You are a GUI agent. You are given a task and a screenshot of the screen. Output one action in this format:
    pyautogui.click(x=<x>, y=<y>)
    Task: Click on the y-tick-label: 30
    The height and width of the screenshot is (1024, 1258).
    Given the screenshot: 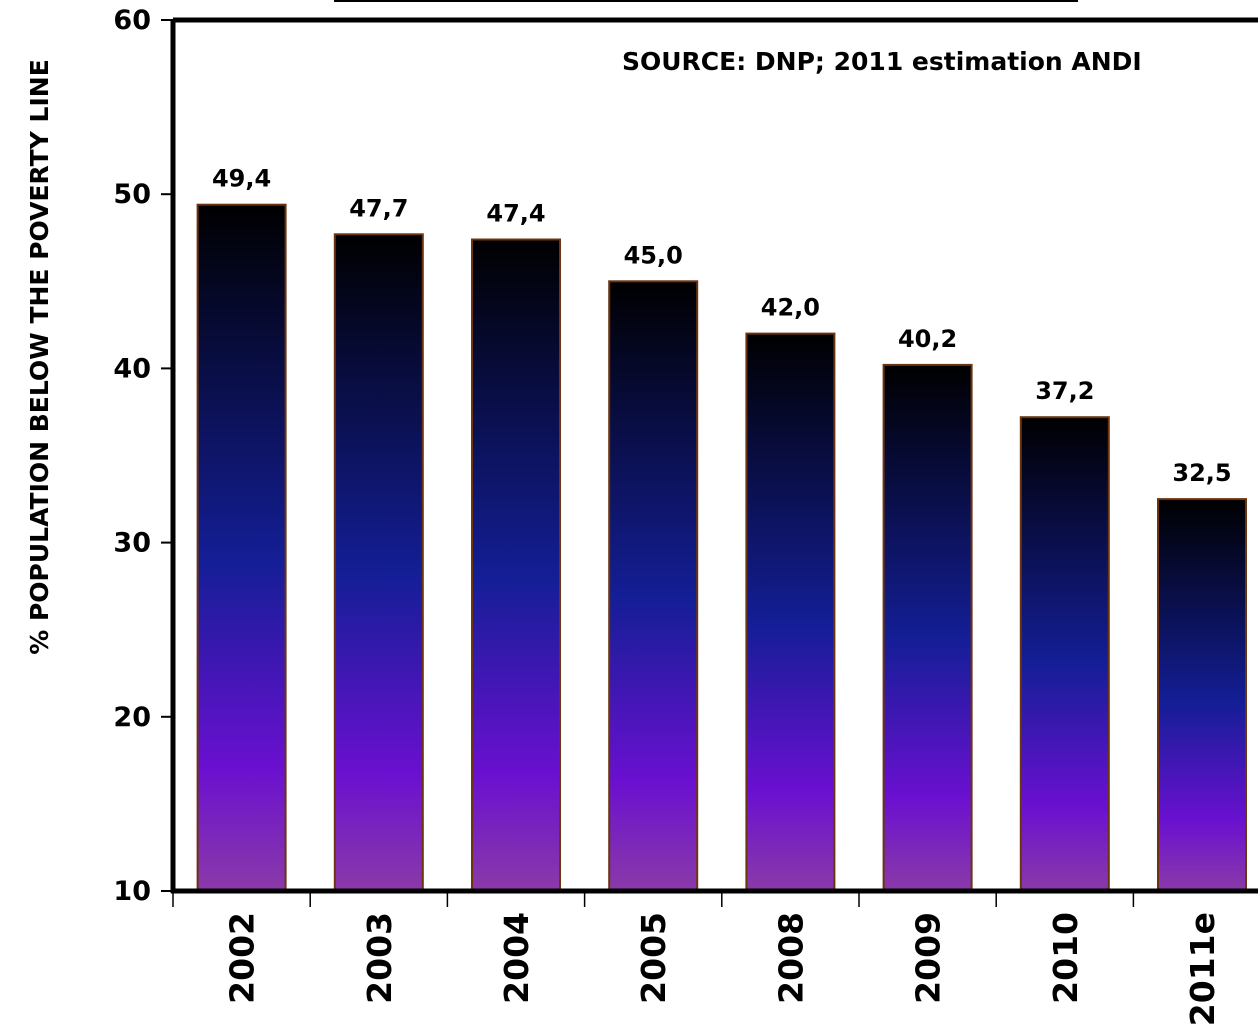 What is the action you would take?
    pyautogui.click(x=132, y=543)
    